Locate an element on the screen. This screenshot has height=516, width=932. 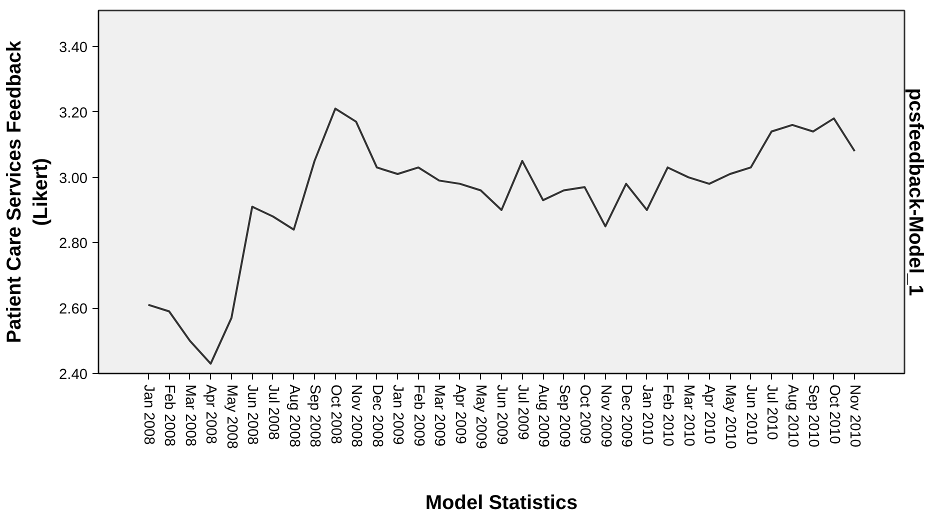
x-tick-label: Feb 2008 is located at coordinates (169, 415).